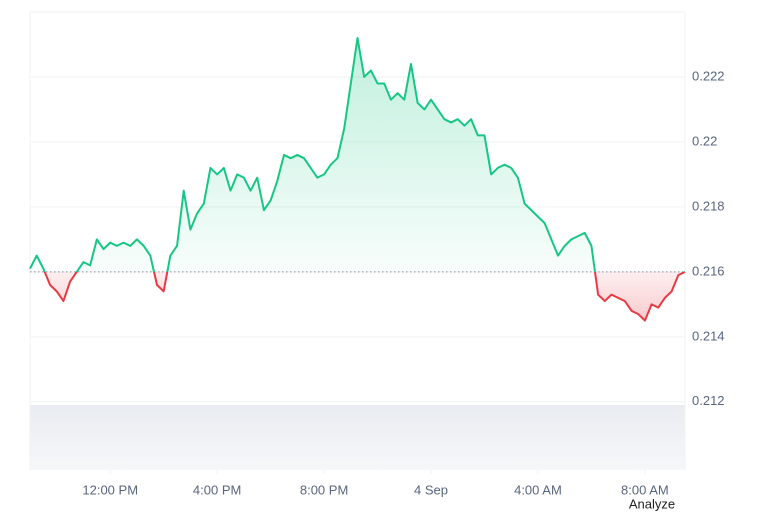 Image resolution: width=768 pixels, height=512 pixels. I want to click on y-tick-label: 0.216, so click(708, 270).